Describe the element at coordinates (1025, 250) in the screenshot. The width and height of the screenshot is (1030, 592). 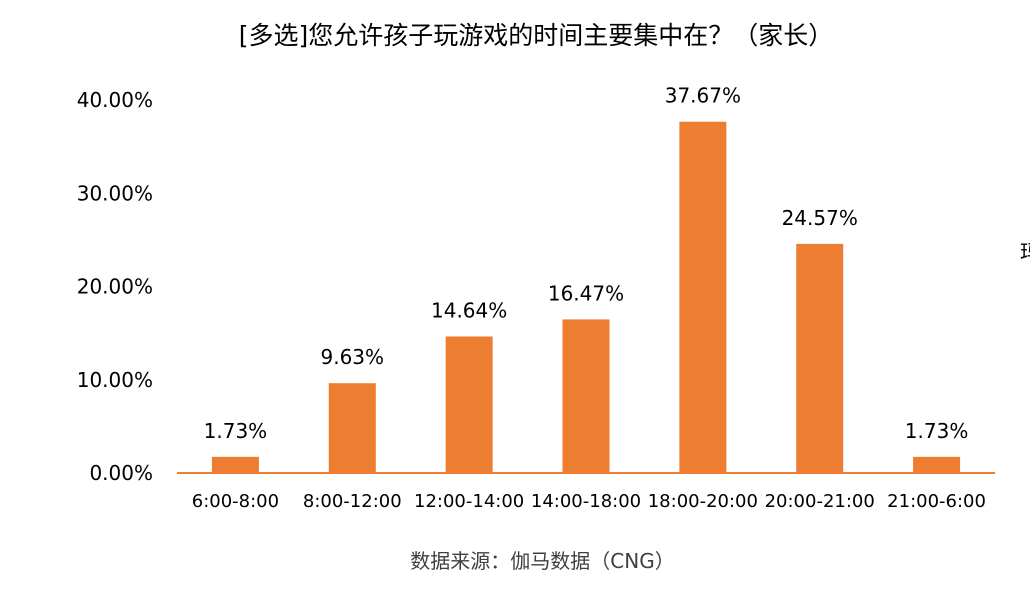
I see `clipped-edge-text: 玛` at that location.